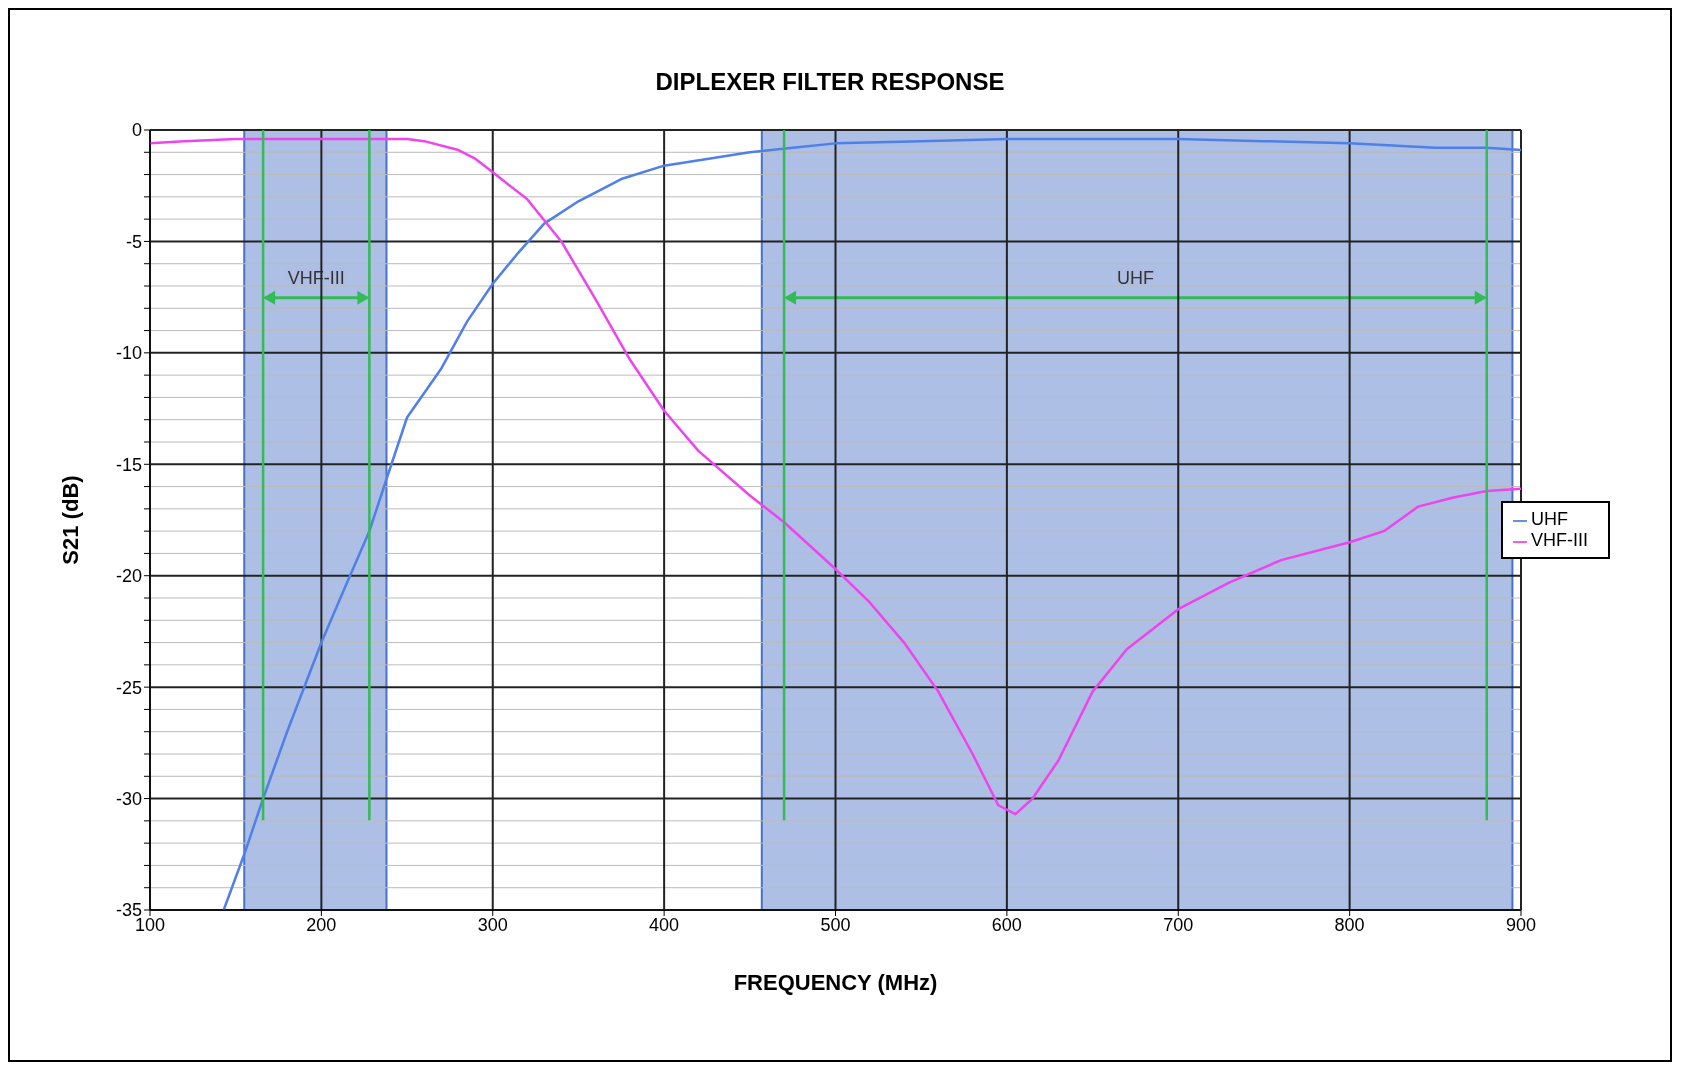 The height and width of the screenshot is (1082, 1692). What do you see at coordinates (1521, 924) in the screenshot?
I see `x-tick-label: 900` at bounding box center [1521, 924].